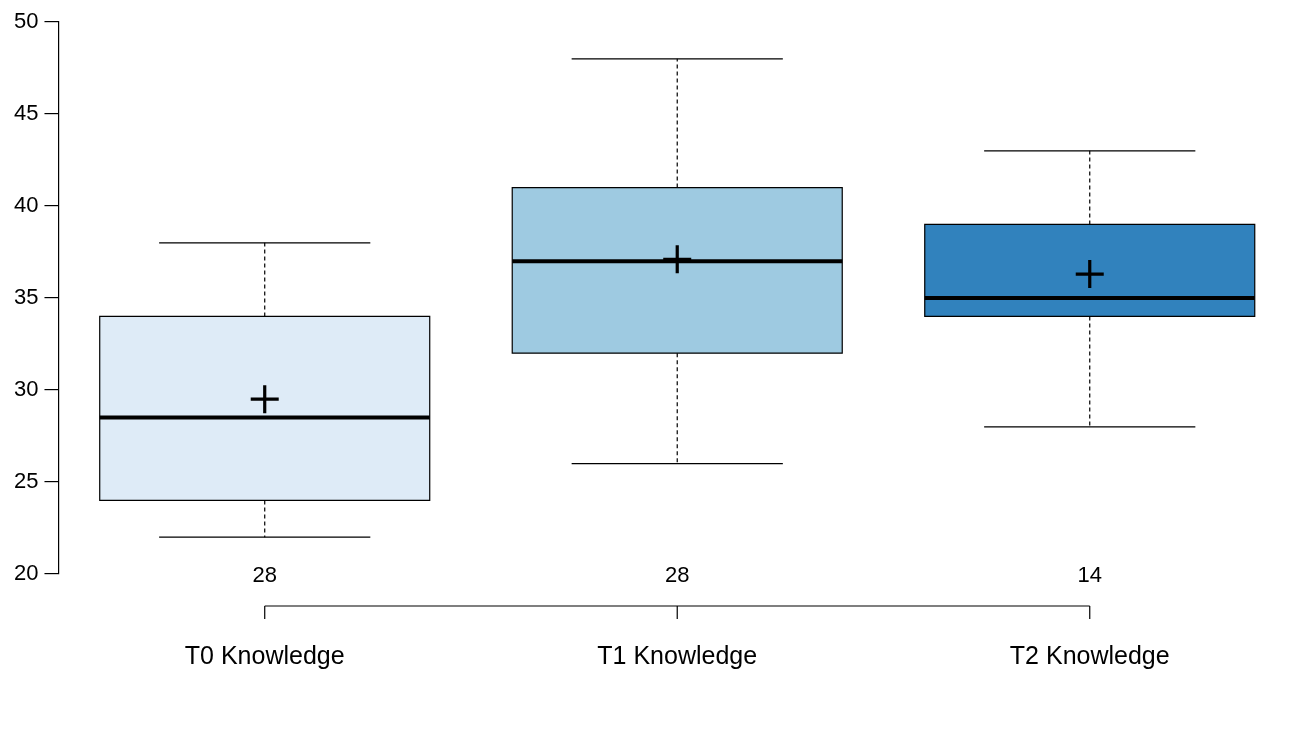 The image size is (1298, 746). I want to click on y-tick-label: 40, so click(26, 205).